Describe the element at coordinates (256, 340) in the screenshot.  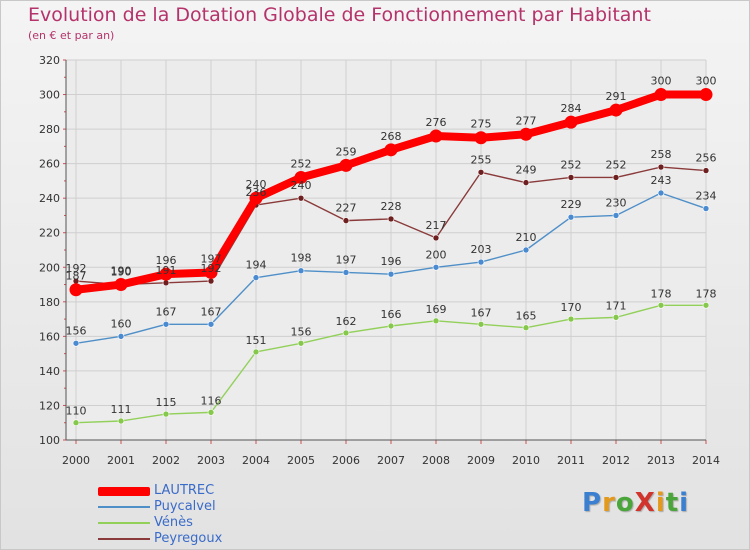
I see `data-label: 151` at that location.